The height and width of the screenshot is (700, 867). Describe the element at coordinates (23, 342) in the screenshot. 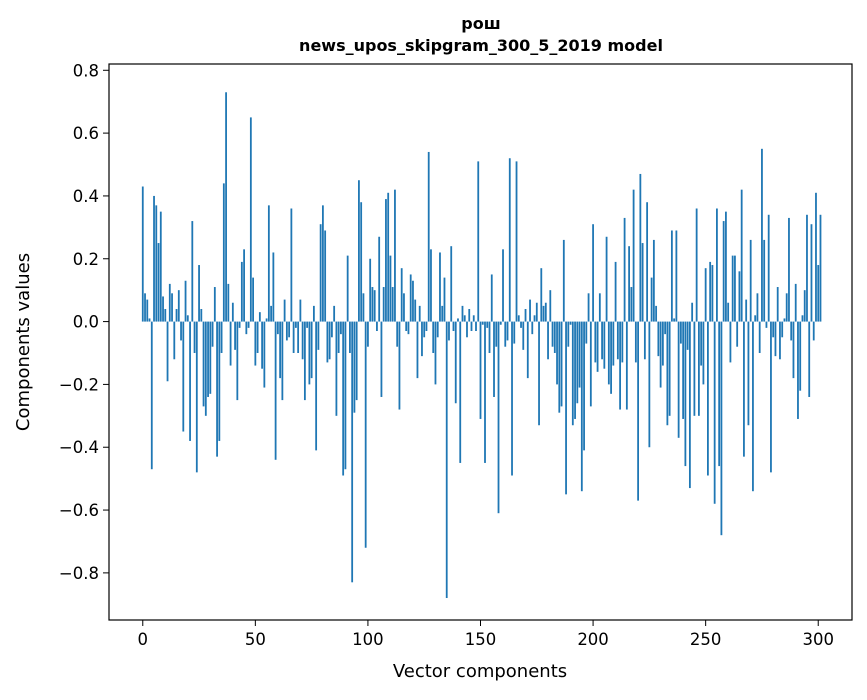

I see `y-axis-label: Components values` at that location.